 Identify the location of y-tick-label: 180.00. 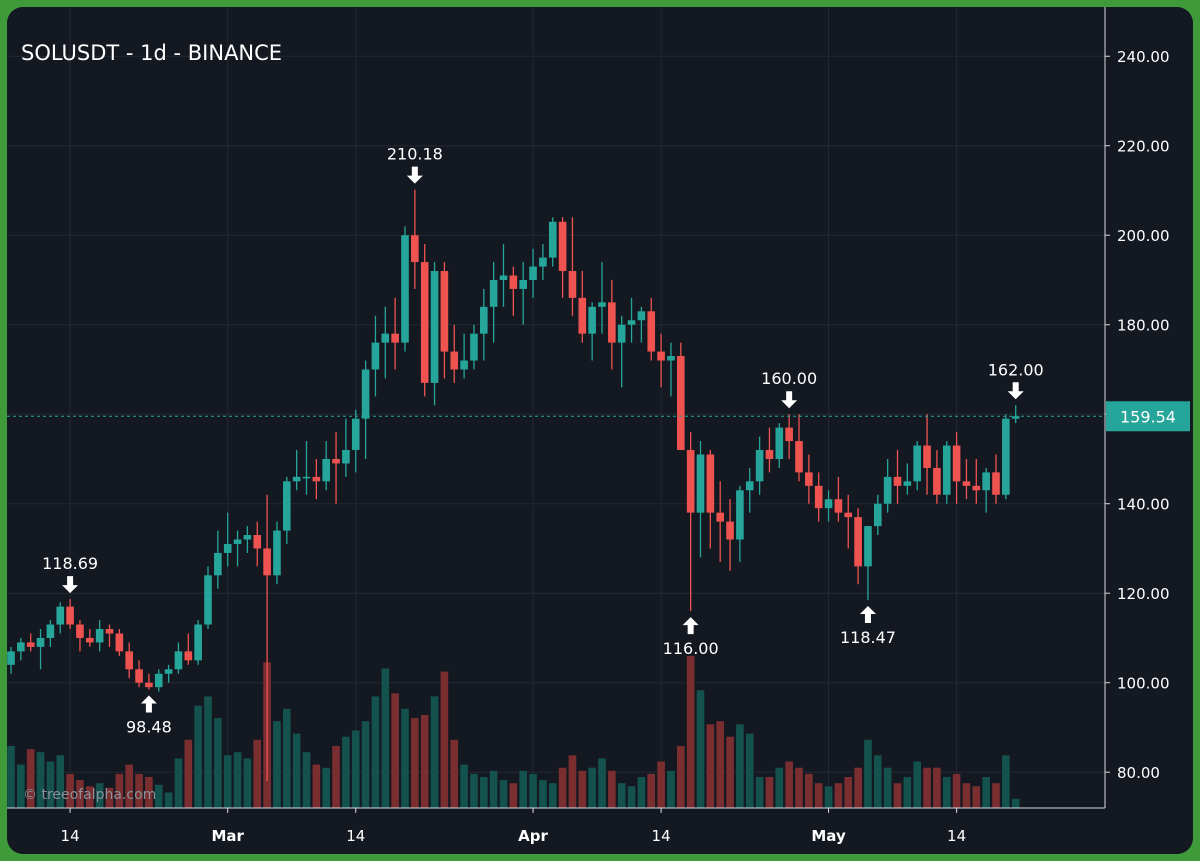
(1143, 326).